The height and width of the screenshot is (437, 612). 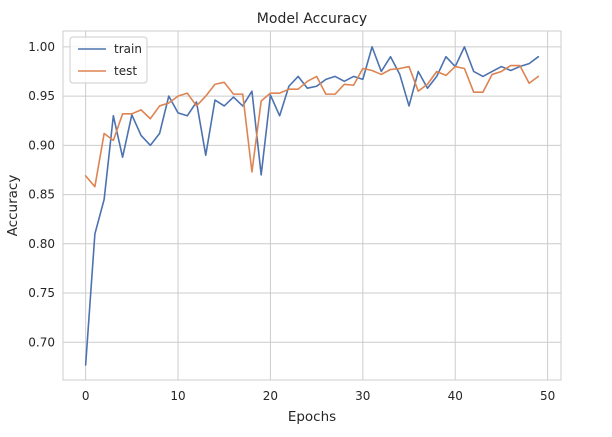 I want to click on y-tick-label: 0.85, so click(x=41, y=195).